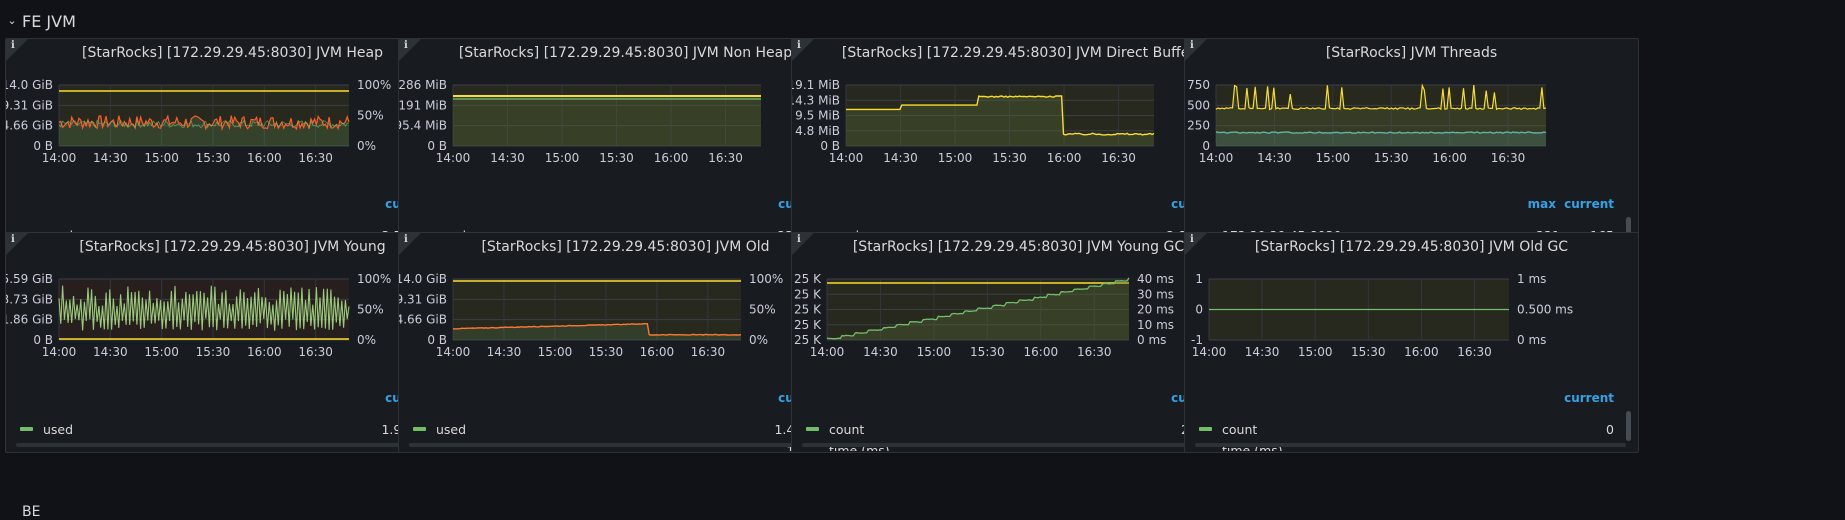 This screenshot has width=1845, height=520. What do you see at coordinates (1531, 340) in the screenshot?
I see `y2-tick-label: 0 ms` at bounding box center [1531, 340].